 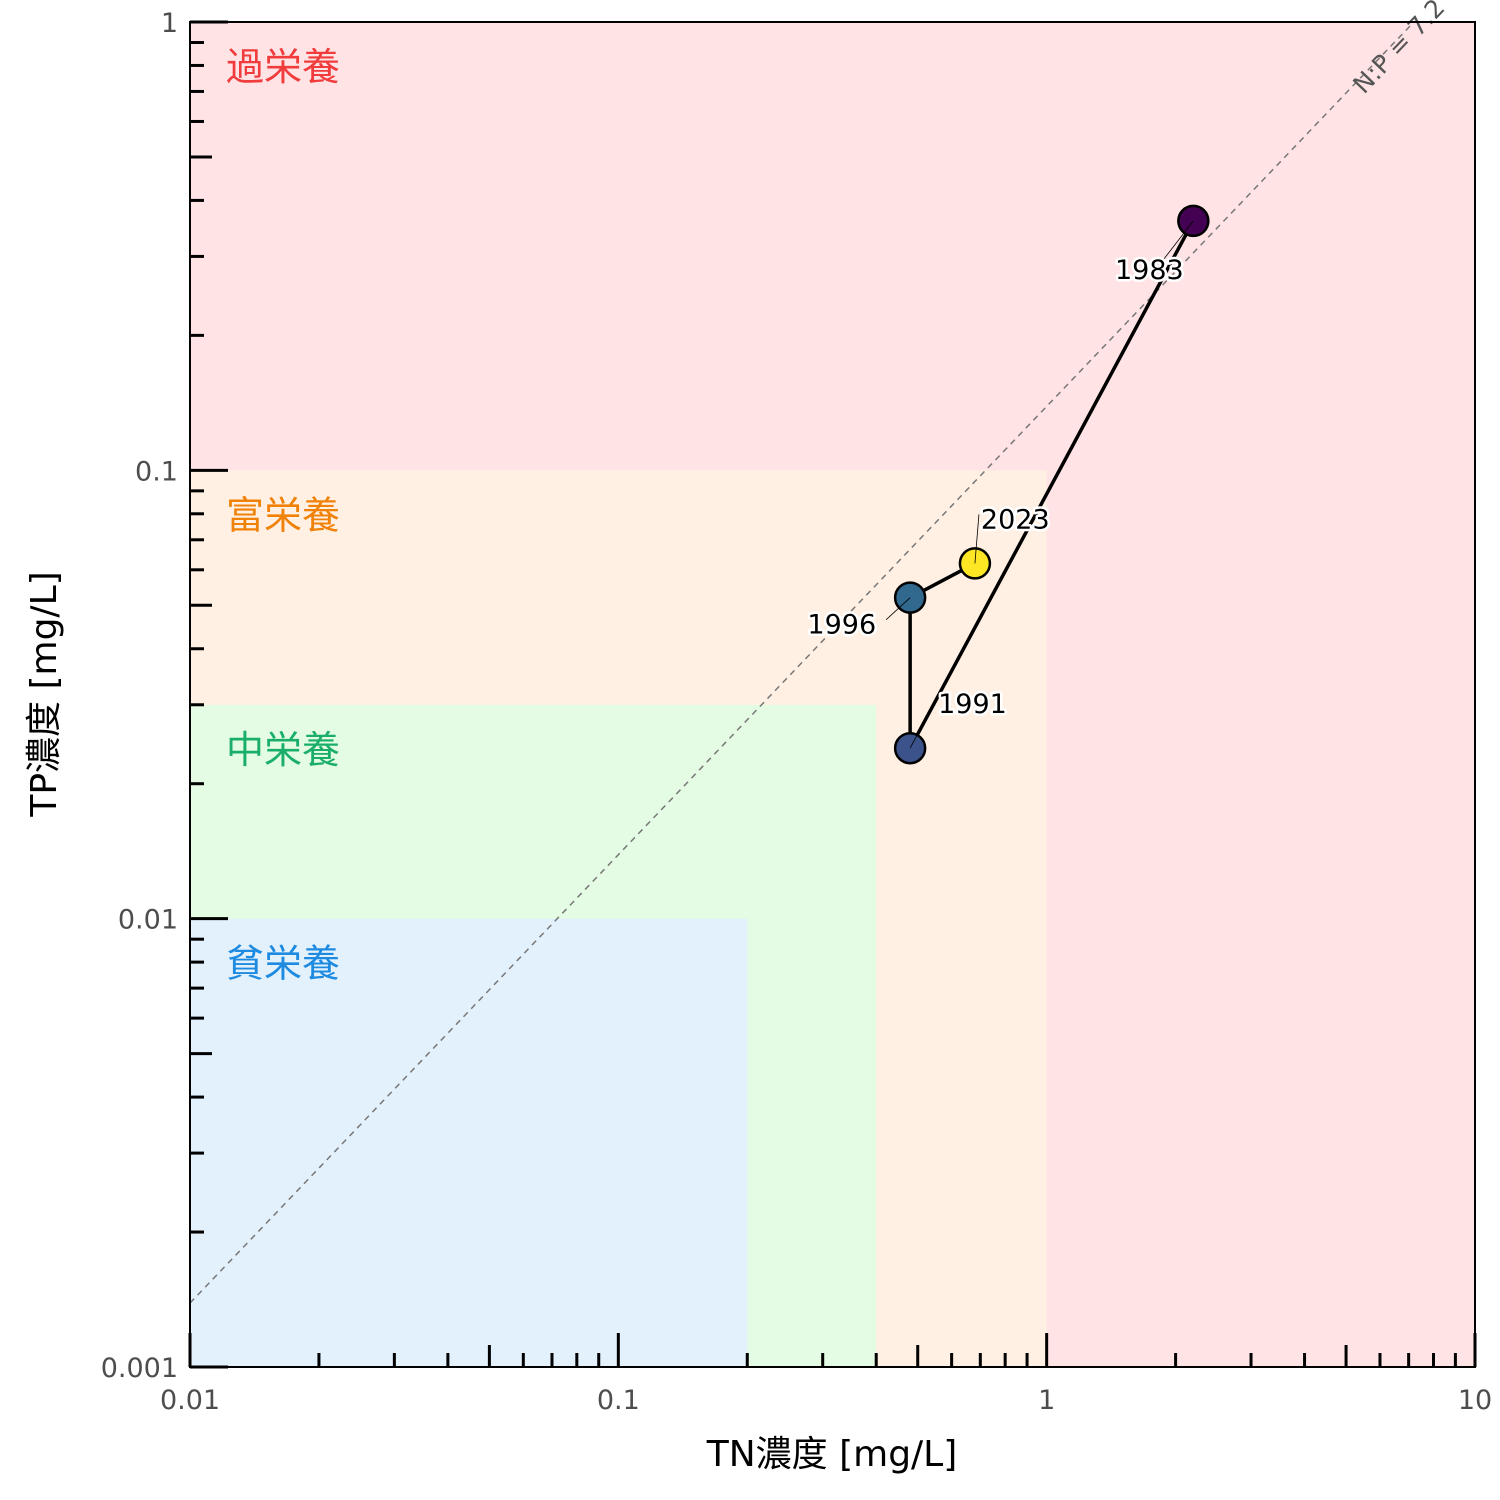 I want to click on y-tick-label: 1, so click(x=169, y=23).